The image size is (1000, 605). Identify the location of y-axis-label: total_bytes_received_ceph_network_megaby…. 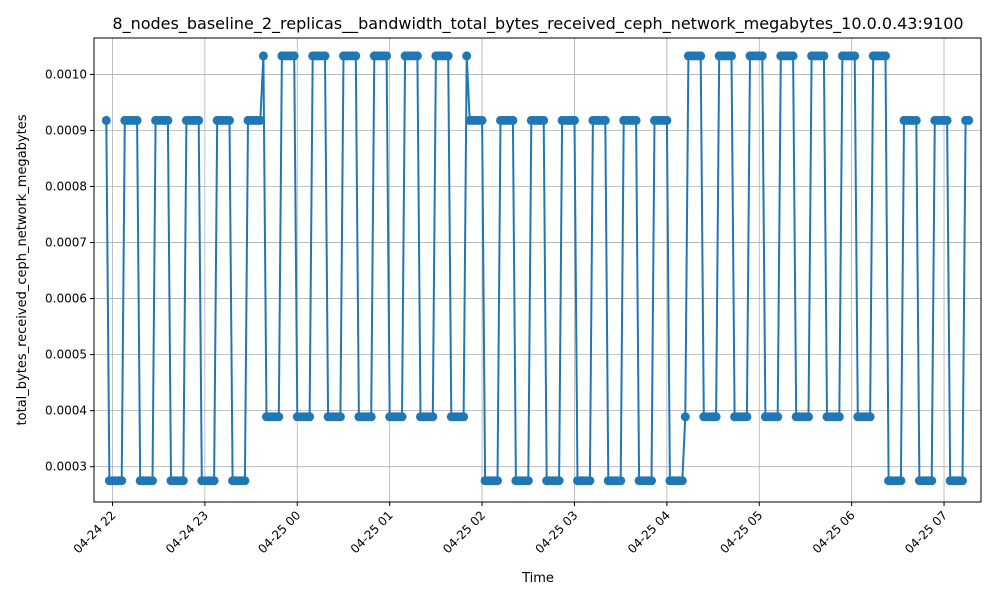
(22, 269).